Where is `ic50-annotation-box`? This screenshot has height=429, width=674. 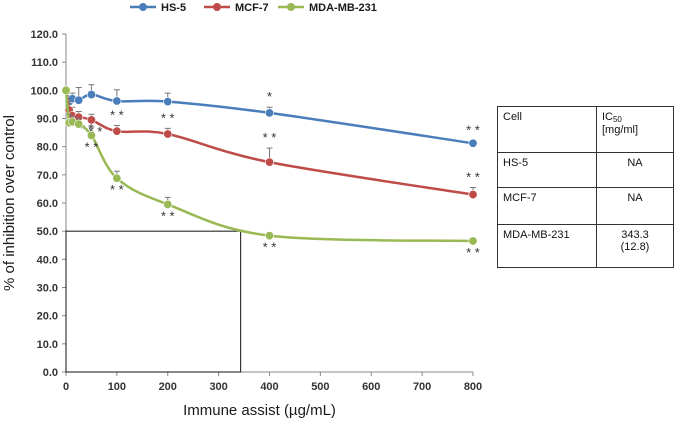
ic50-annotation-box is located at coordinates (153, 301).